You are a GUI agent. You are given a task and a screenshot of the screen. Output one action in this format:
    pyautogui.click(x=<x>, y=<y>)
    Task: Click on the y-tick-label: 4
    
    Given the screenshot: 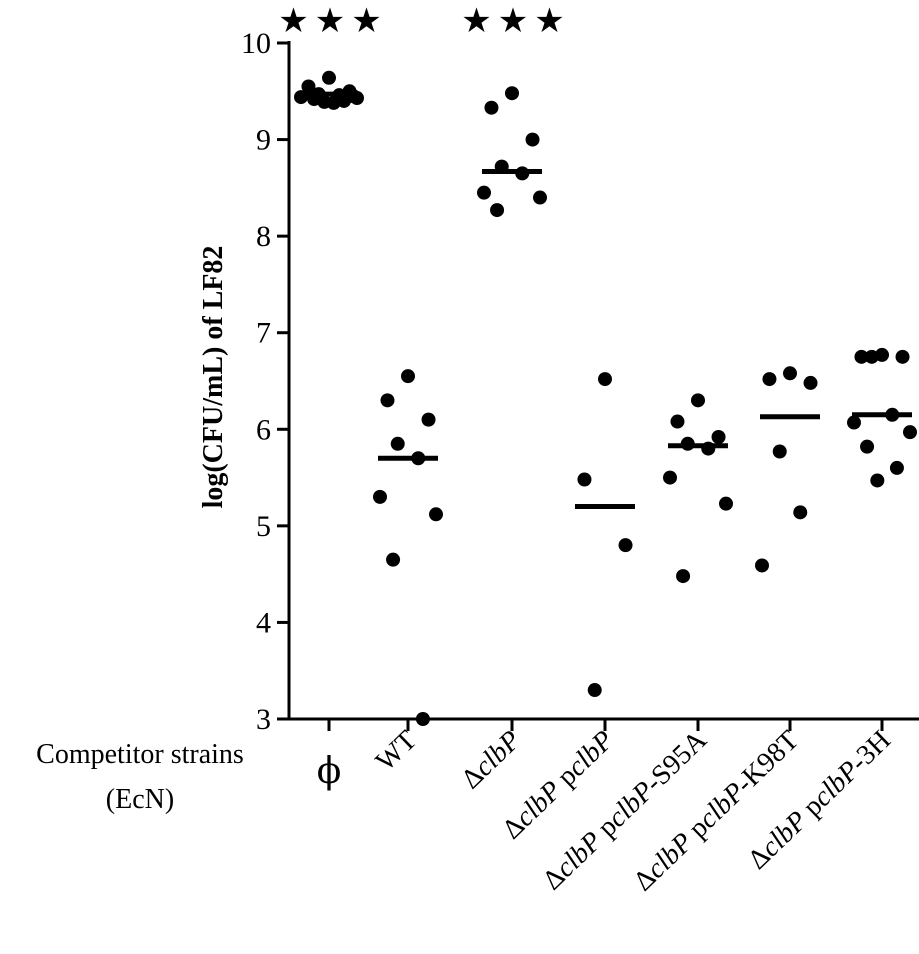 What is the action you would take?
    pyautogui.click(x=263, y=622)
    